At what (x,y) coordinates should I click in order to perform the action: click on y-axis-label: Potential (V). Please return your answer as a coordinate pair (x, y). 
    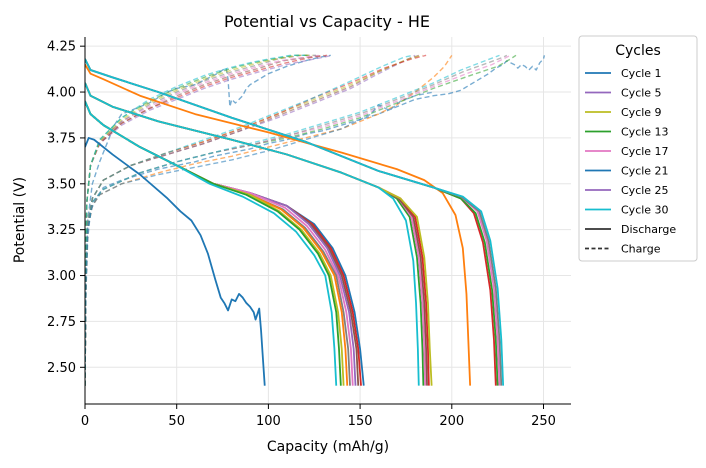
    Looking at the image, I should click on (20, 220).